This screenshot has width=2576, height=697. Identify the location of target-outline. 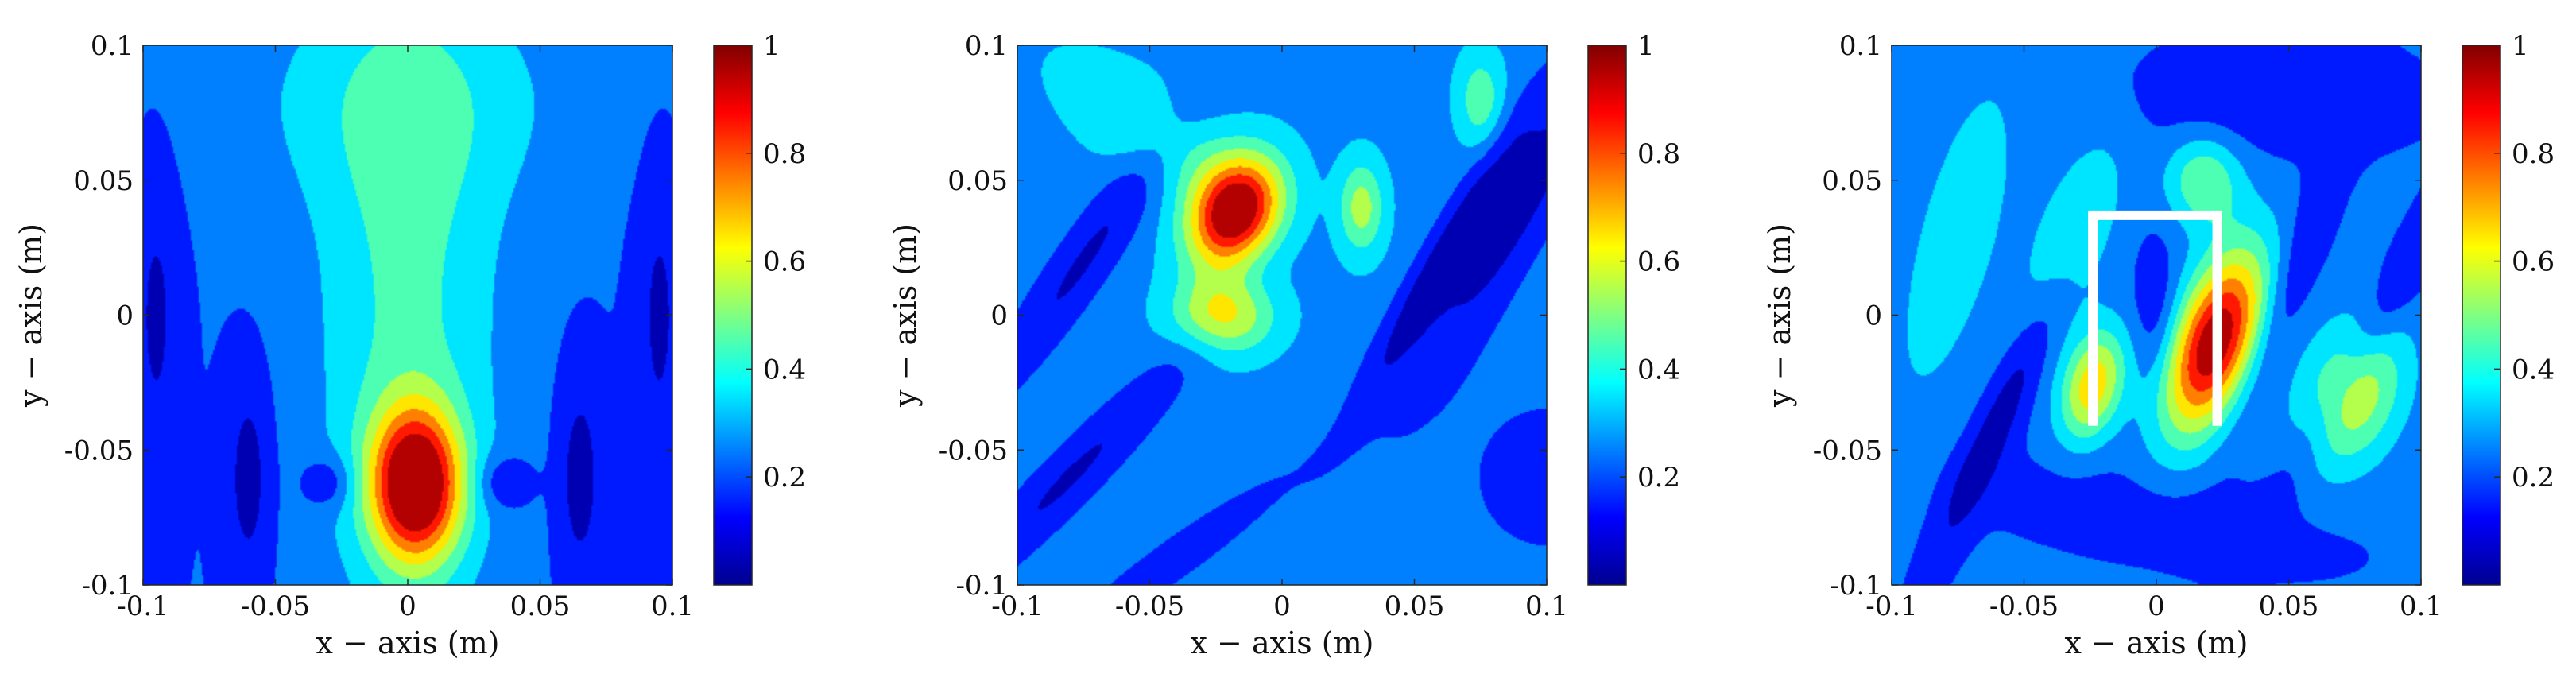
(2155, 318).